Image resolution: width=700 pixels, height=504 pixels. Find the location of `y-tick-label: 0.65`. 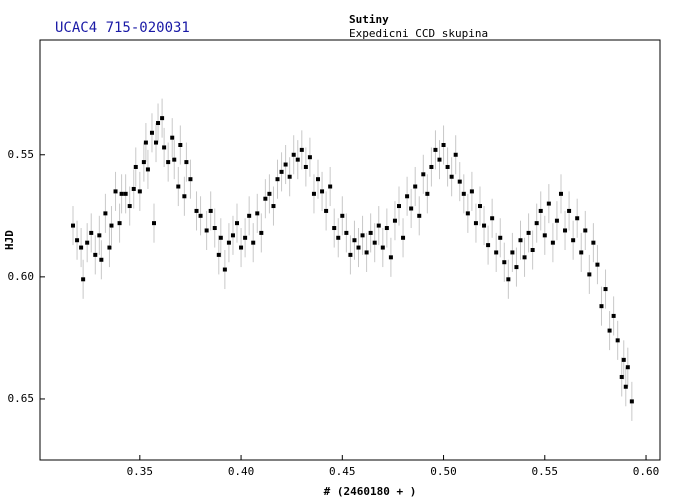

y-tick-label: 0.65 is located at coordinates (21, 398).